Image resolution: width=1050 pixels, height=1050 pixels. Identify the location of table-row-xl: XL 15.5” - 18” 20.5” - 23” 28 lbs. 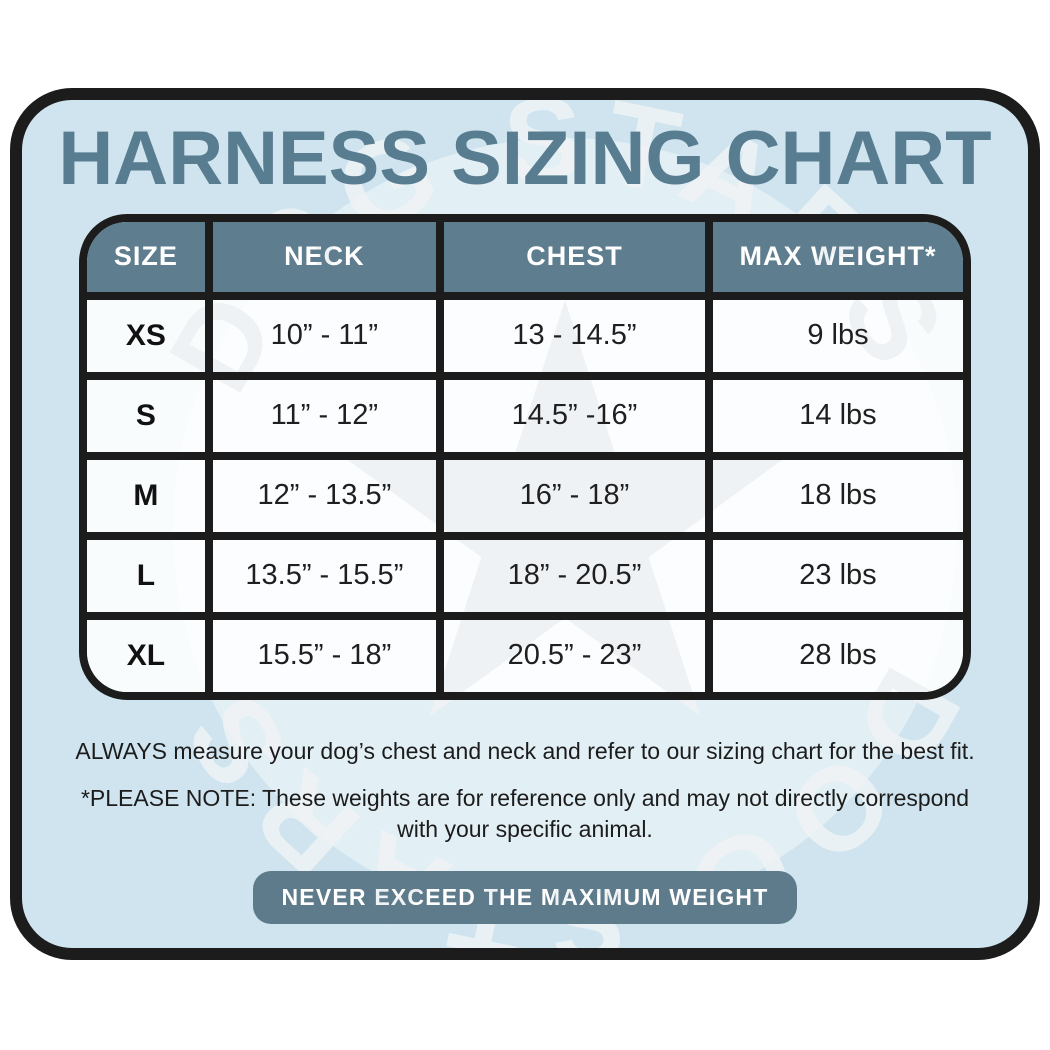
(525, 651).